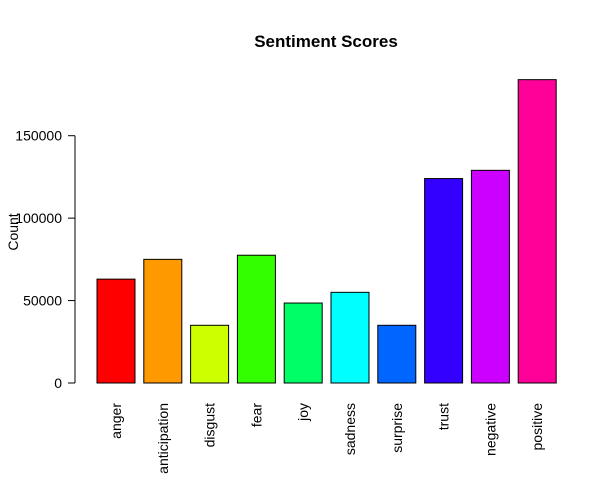 The image size is (614, 489). What do you see at coordinates (490, 429) in the screenshot?
I see `x-tick-label: negative` at bounding box center [490, 429].